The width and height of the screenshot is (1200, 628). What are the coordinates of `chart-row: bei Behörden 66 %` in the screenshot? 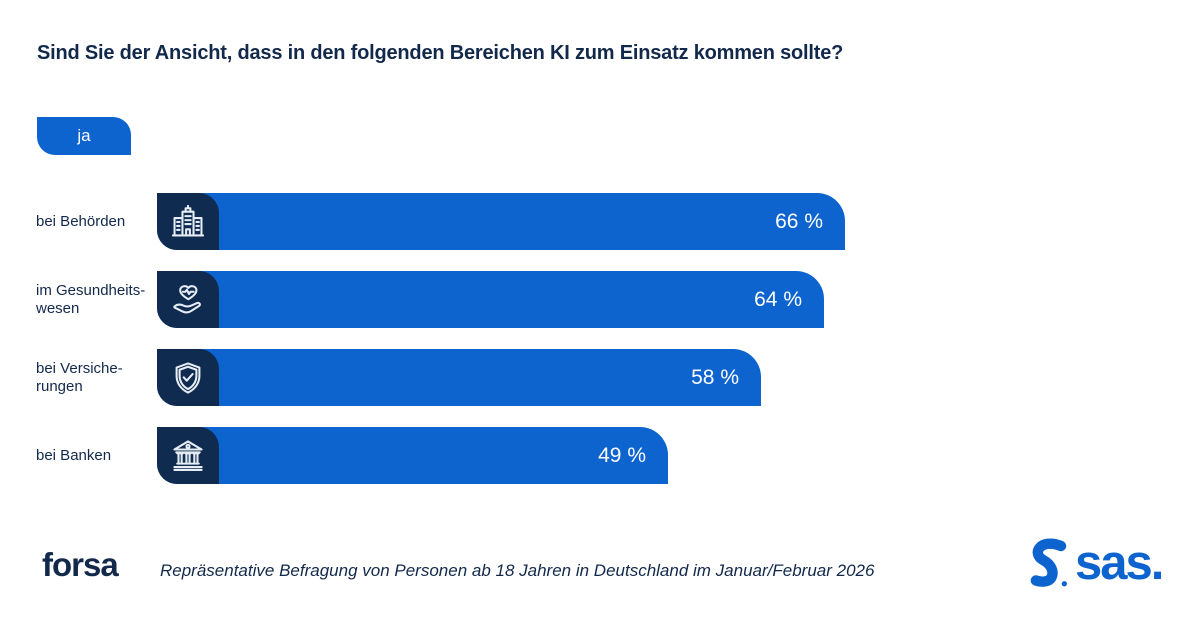 It's located at (440, 221).